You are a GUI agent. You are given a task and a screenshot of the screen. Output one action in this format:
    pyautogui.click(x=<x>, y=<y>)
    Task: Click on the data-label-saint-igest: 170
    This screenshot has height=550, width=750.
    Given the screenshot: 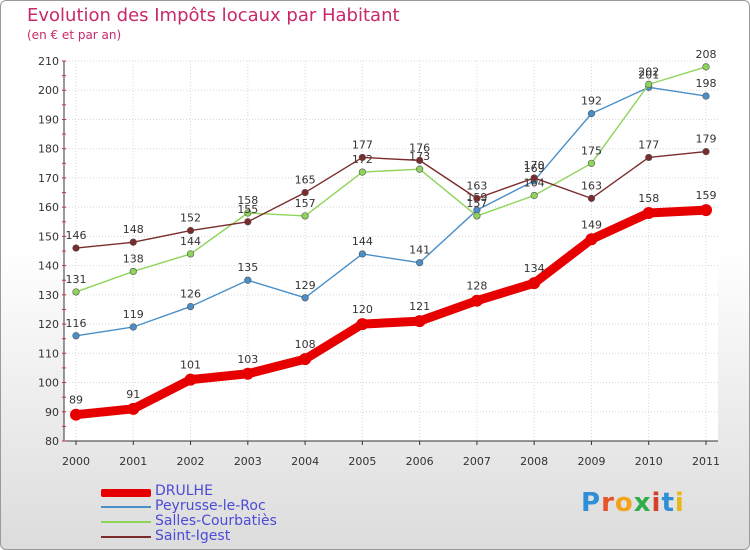 What is the action you would take?
    pyautogui.click(x=534, y=165)
    